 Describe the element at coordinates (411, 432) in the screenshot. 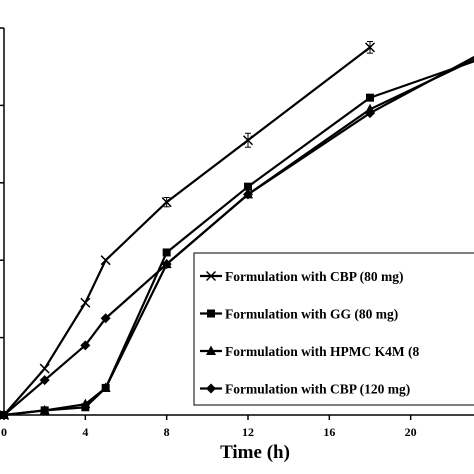

I see `x-tick-label-5: 20` at that location.